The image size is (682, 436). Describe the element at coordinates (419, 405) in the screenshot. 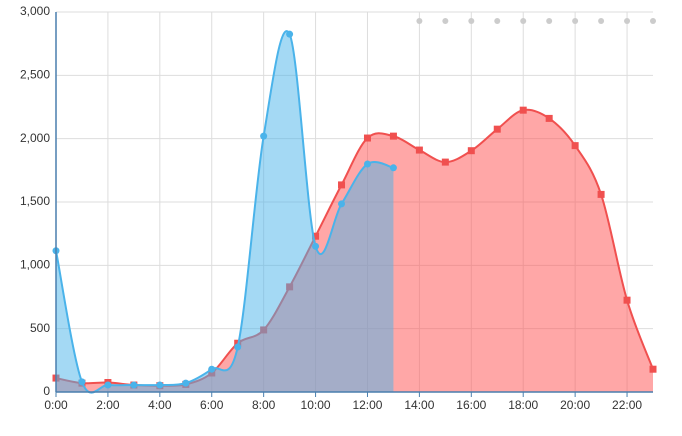

I see `x-tick-label: 14:00` at that location.